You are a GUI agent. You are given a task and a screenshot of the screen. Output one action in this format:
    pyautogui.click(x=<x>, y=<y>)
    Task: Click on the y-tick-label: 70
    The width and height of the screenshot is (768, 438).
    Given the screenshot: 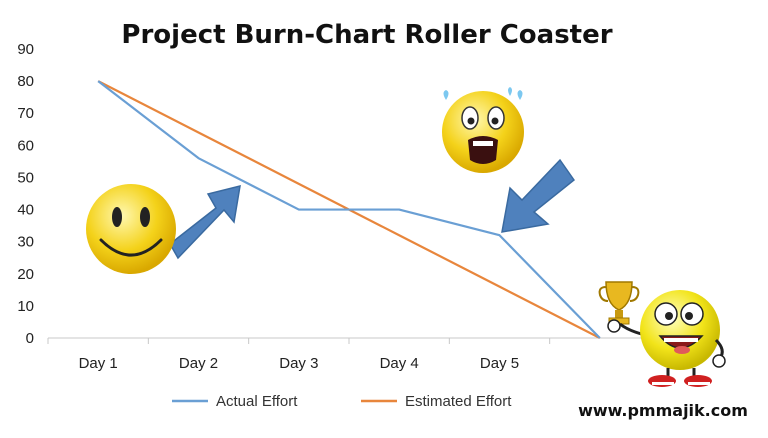 What is the action you would take?
    pyautogui.click(x=25, y=113)
    